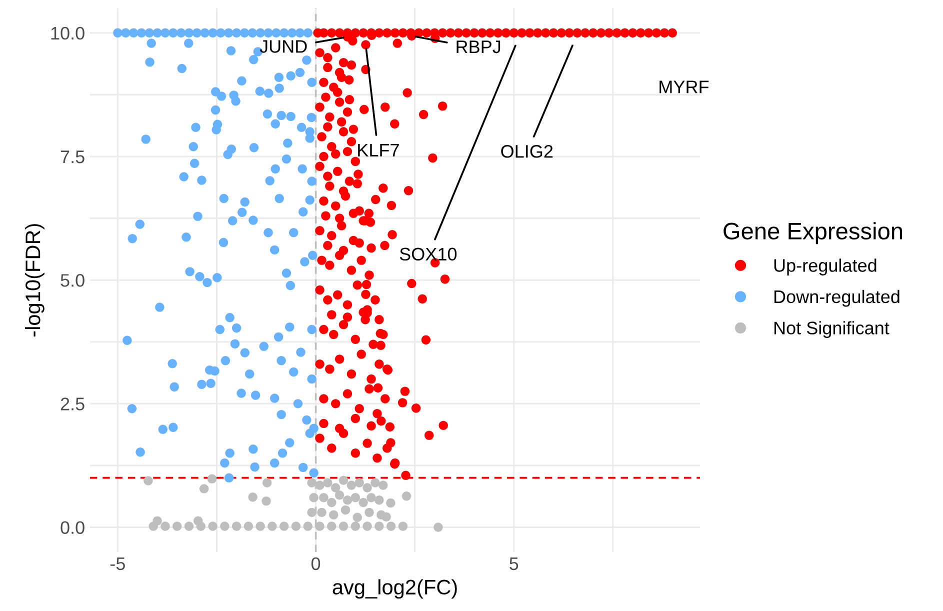 Image resolution: width=943 pixels, height=611 pixels. What do you see at coordinates (527, 151) in the screenshot?
I see `annotation: OLIG2` at bounding box center [527, 151].